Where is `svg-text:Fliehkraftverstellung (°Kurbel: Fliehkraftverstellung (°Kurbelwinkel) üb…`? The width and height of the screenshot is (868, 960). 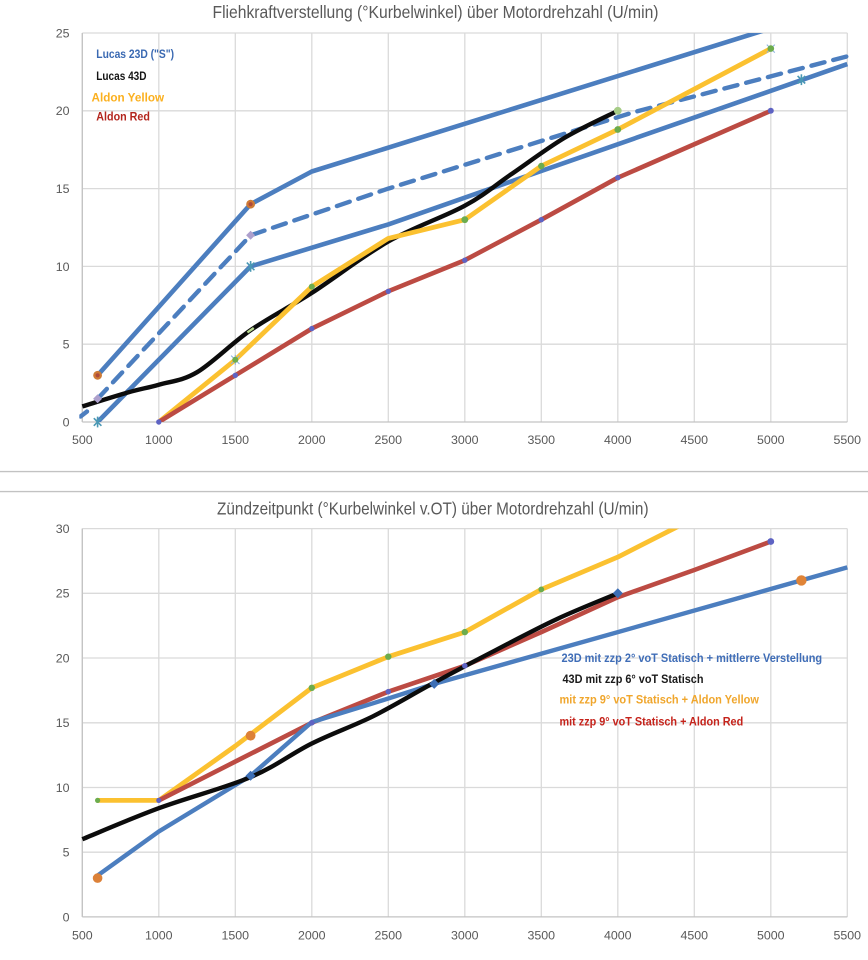
svg-text:Fliehkraftverstellung (°Kurbel: Fliehkraftverstellung (°Kurbelwinkel) üb… is located at coordinates (436, 12).